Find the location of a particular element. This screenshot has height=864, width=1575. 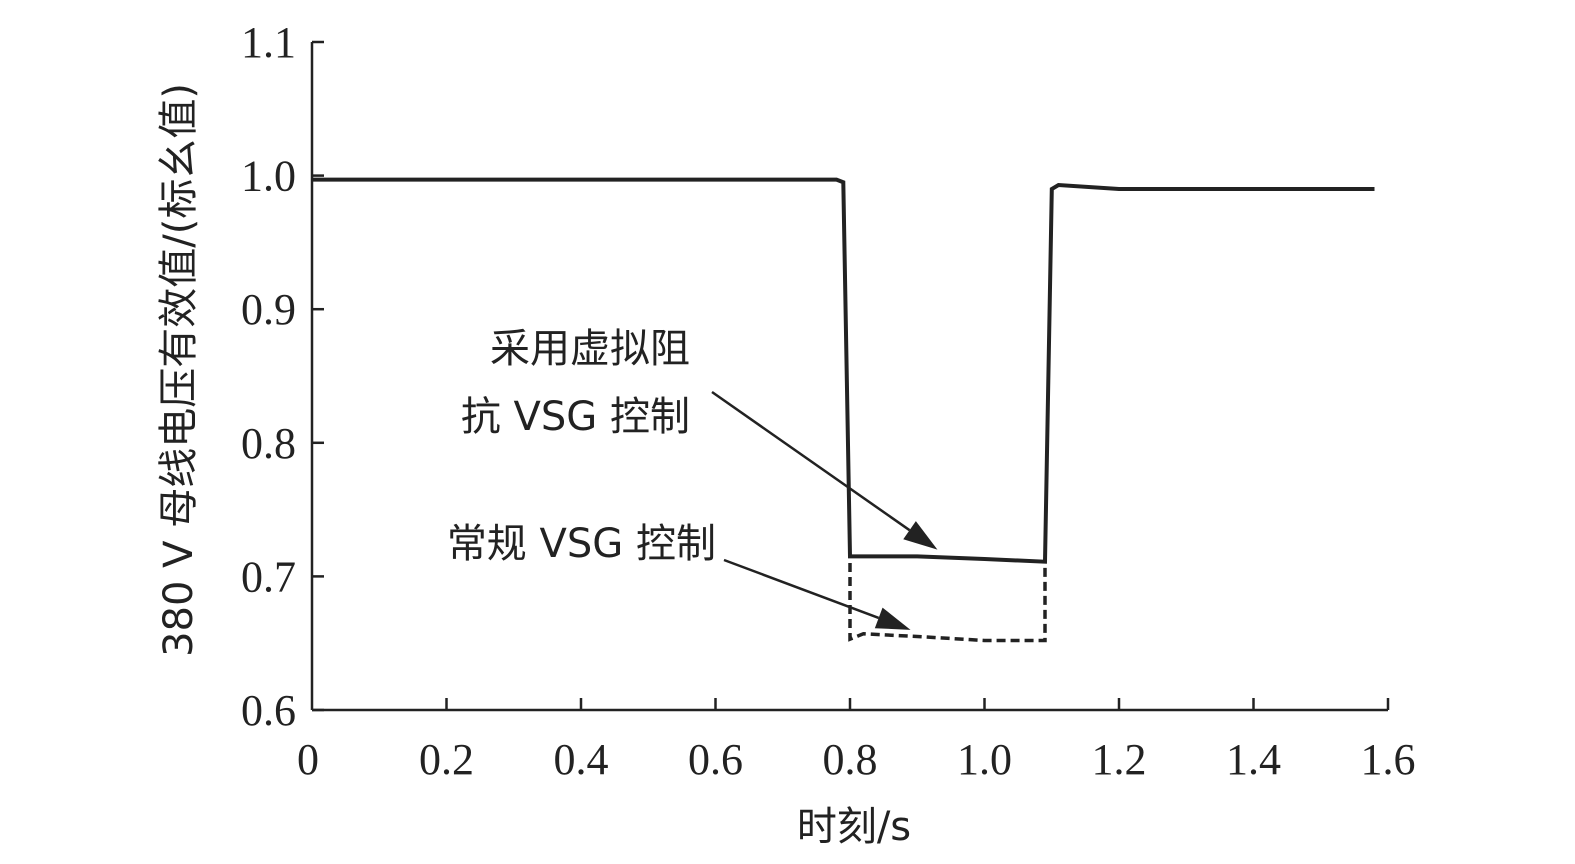

annotation-text: 采用虚拟阻 is located at coordinates (590, 349).